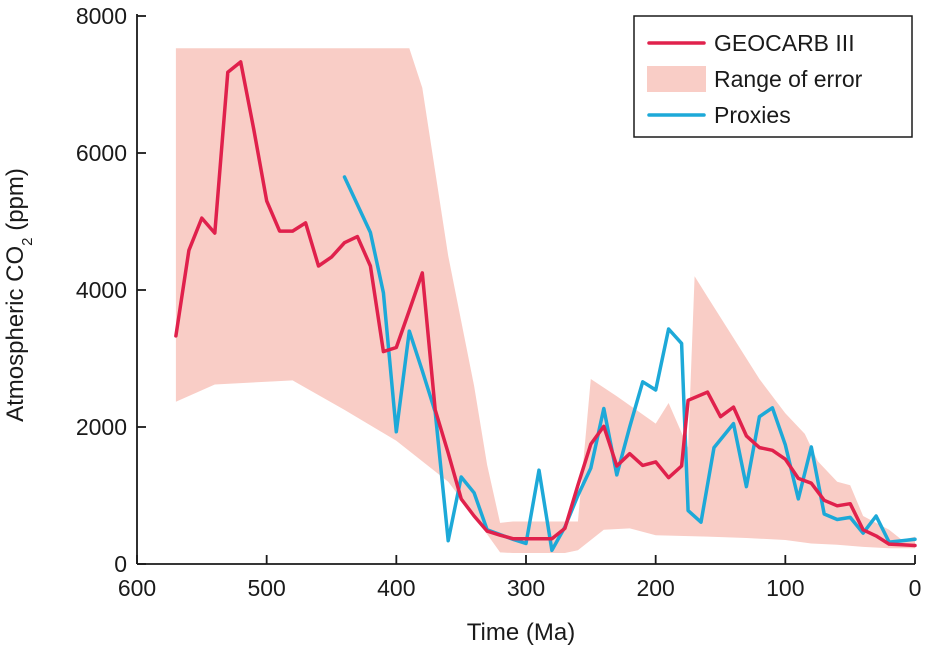 The width and height of the screenshot is (925, 646). What do you see at coordinates (101, 153) in the screenshot?
I see `y-tick-label: 6000` at bounding box center [101, 153].